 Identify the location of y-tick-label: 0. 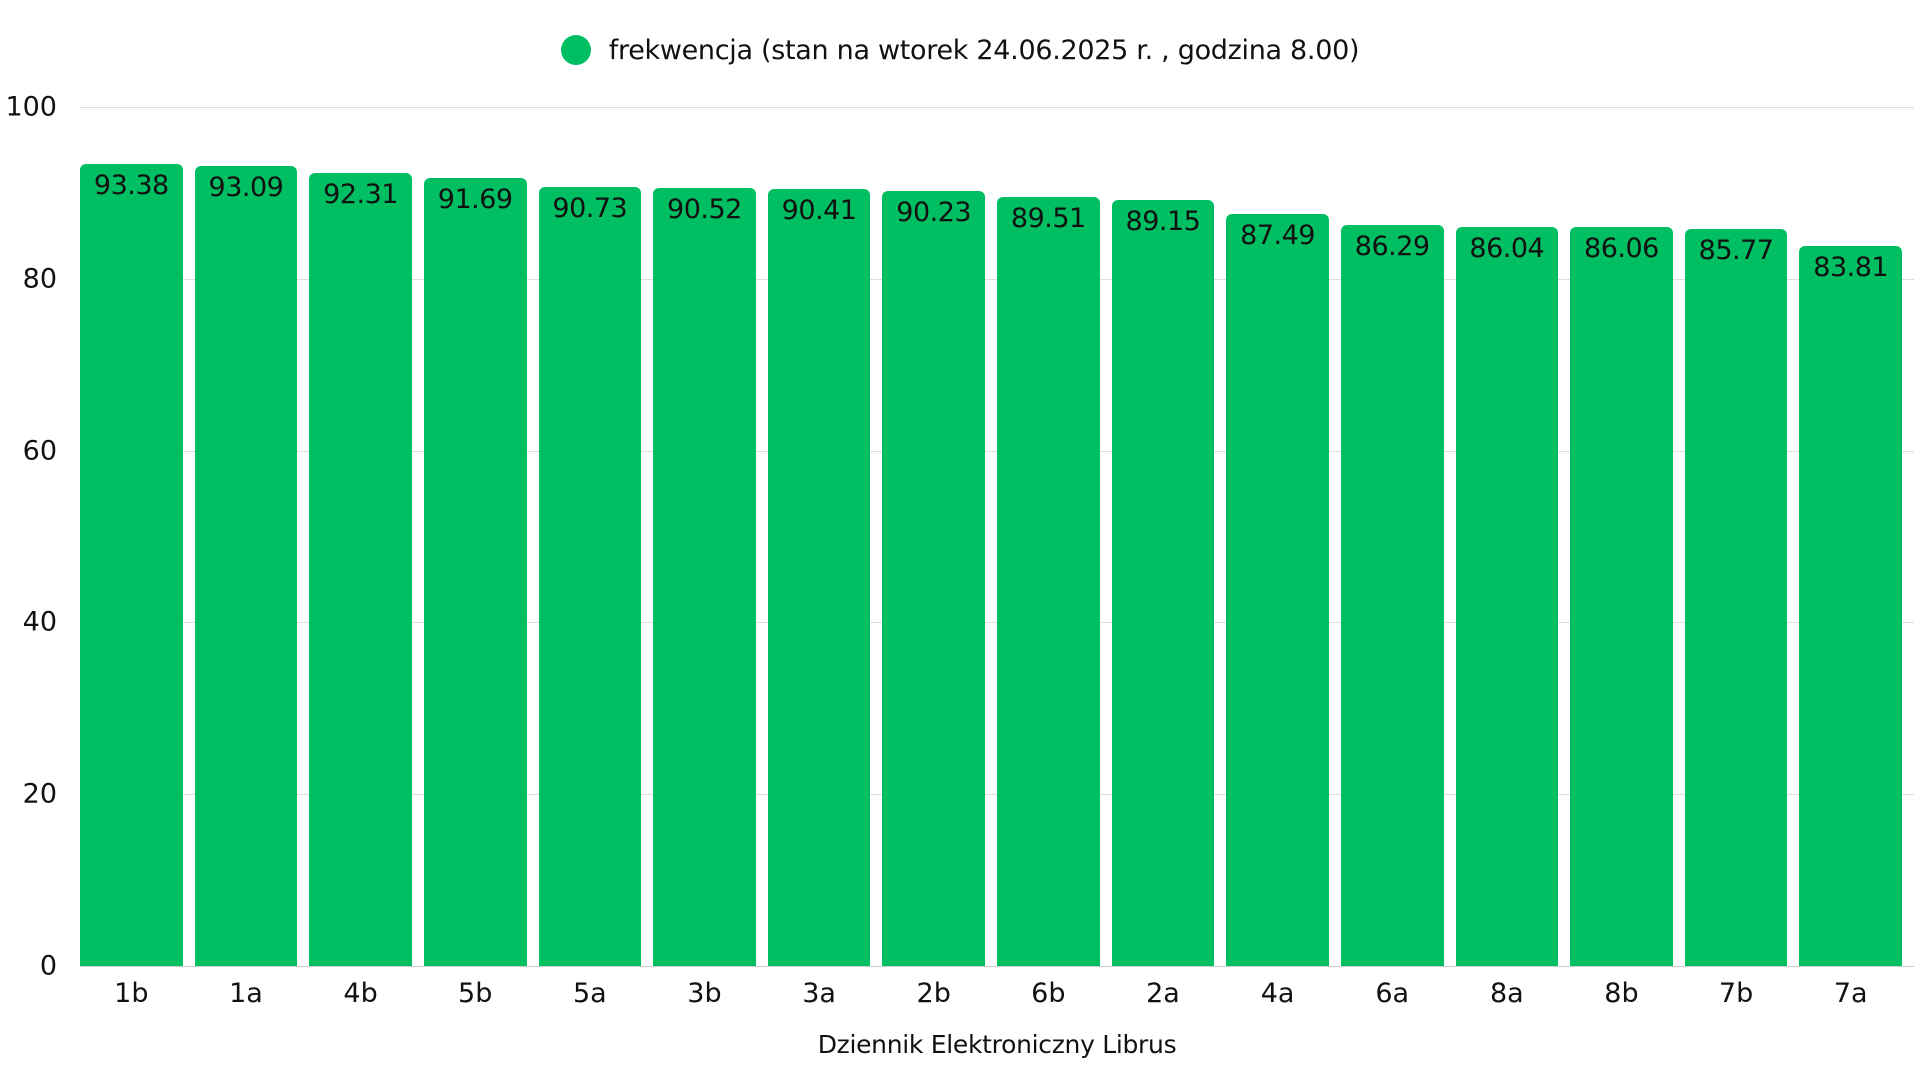
(48, 966).